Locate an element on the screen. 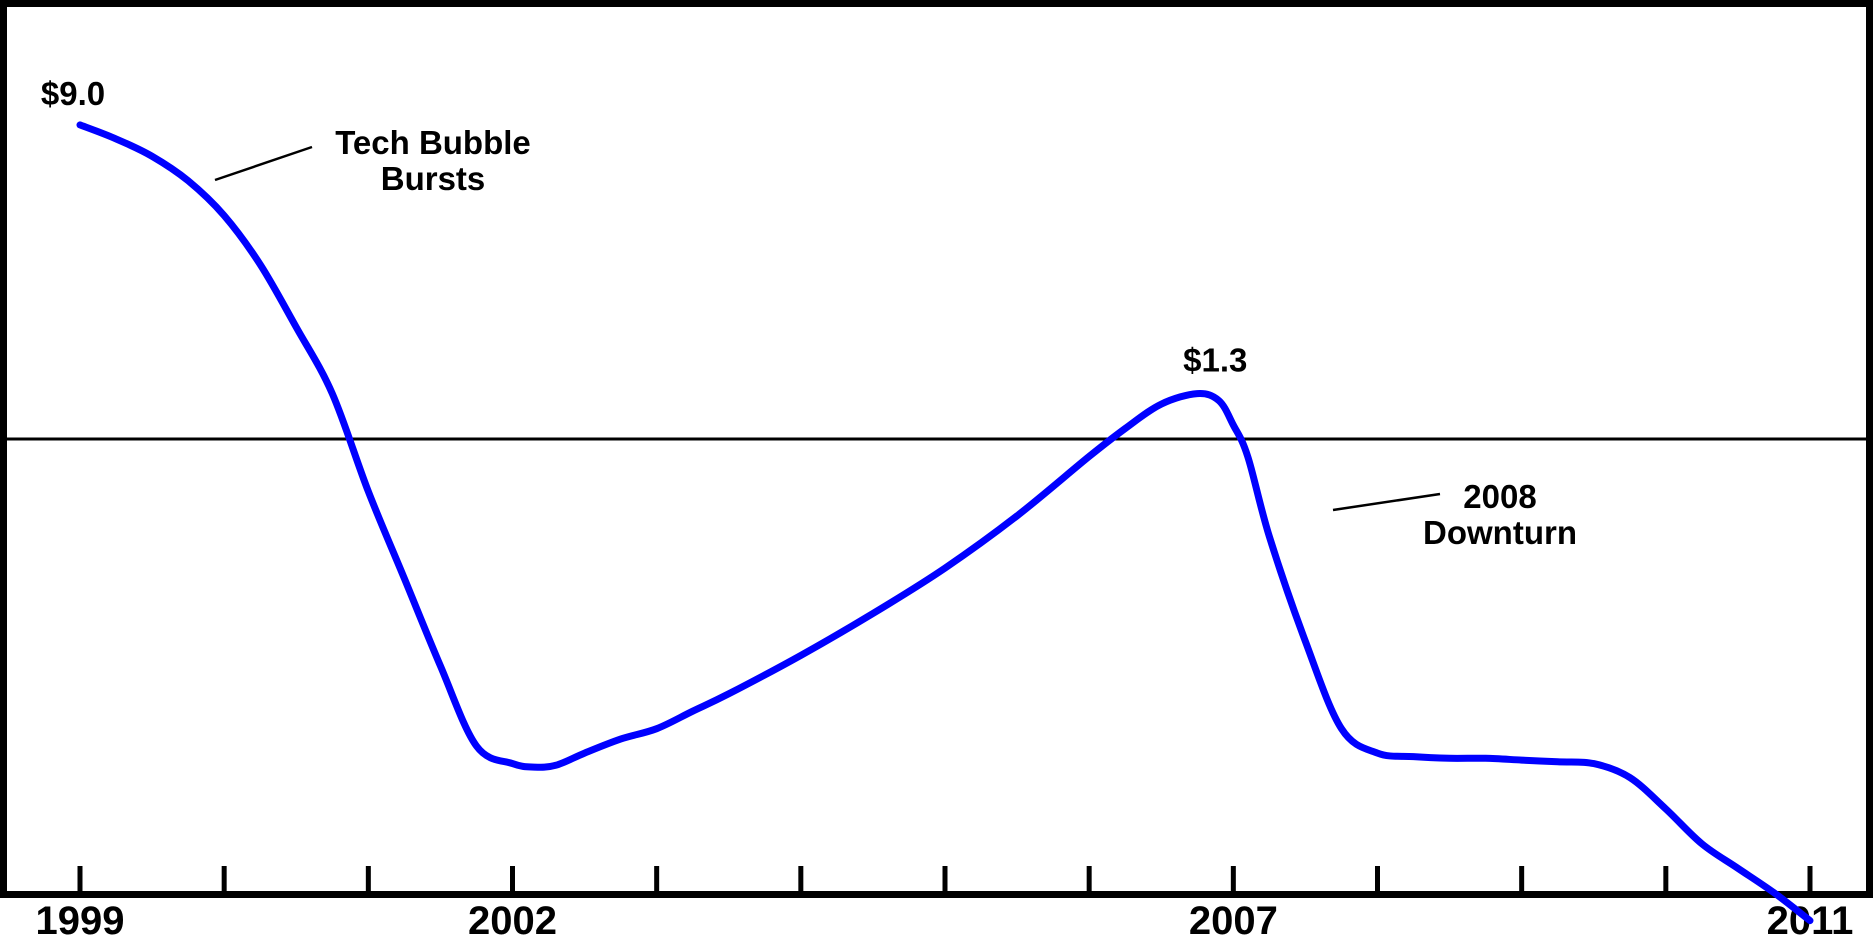 This screenshot has width=1873, height=939. annotation-leader-tech-bubble is located at coordinates (263, 163).